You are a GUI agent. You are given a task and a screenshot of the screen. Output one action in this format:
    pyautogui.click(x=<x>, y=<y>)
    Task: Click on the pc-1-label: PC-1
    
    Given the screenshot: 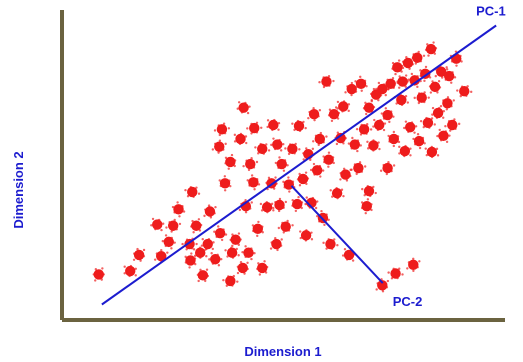 What is the action you would take?
    pyautogui.click(x=491, y=11)
    